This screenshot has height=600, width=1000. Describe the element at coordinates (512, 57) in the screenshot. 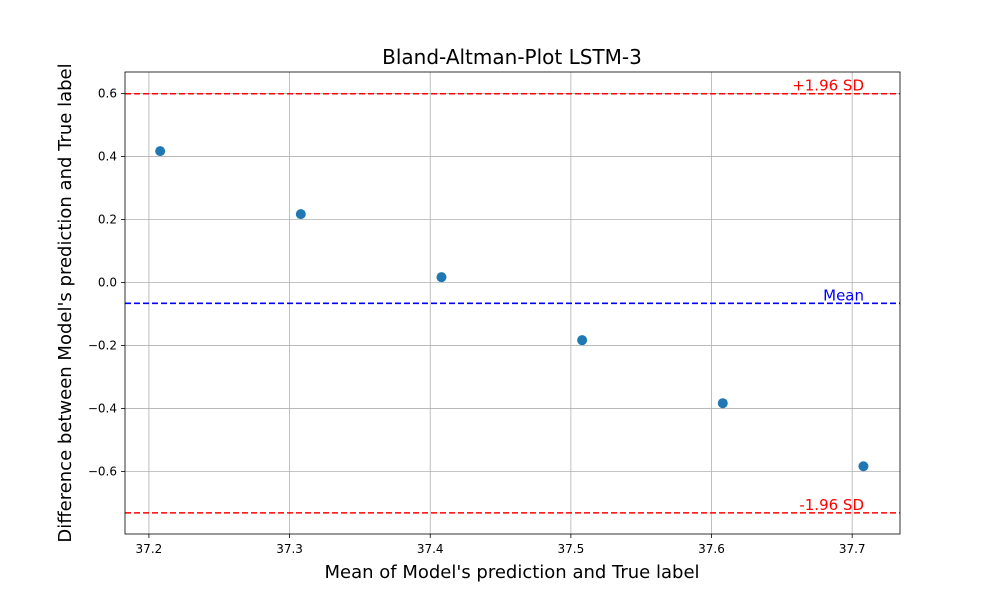

I see `chart-title: Bland-Altman-Plot LSTM-3` at that location.